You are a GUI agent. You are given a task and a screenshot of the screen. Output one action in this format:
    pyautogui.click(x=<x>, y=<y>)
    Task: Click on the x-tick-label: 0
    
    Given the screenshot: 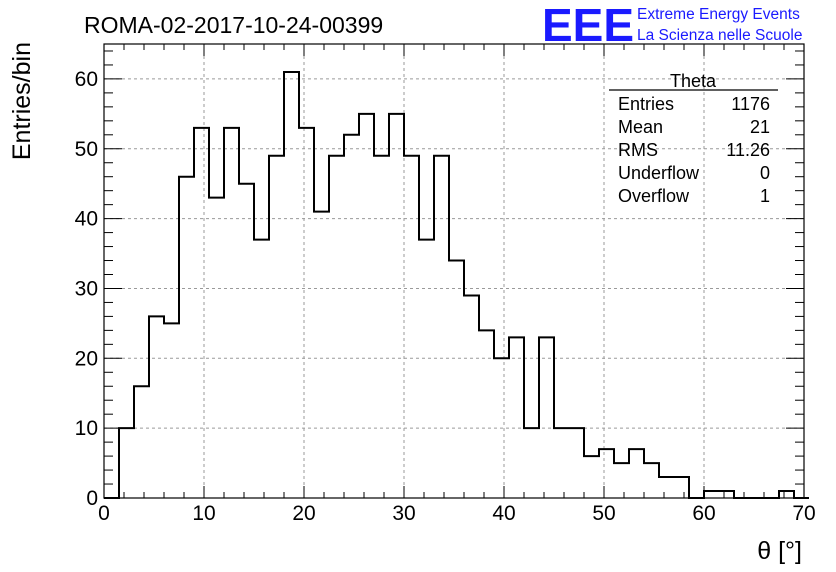 What is the action you would take?
    pyautogui.click(x=104, y=513)
    